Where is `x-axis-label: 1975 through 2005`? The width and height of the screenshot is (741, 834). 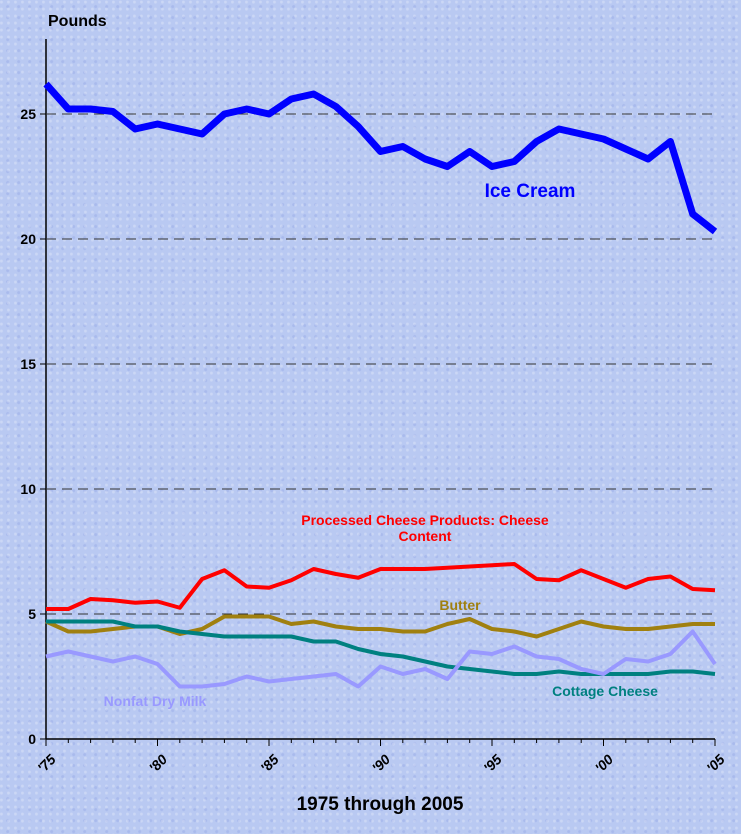
x-axis-label: 1975 through 2005 is located at coordinates (380, 804).